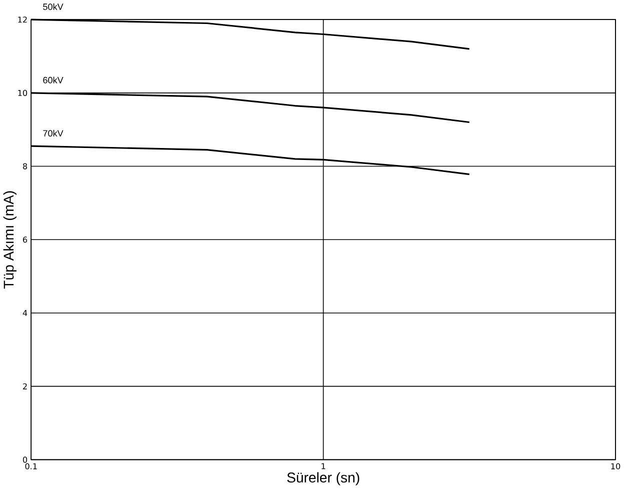  What do you see at coordinates (25, 239) in the screenshot?
I see `y-tick-label: 6` at bounding box center [25, 239].